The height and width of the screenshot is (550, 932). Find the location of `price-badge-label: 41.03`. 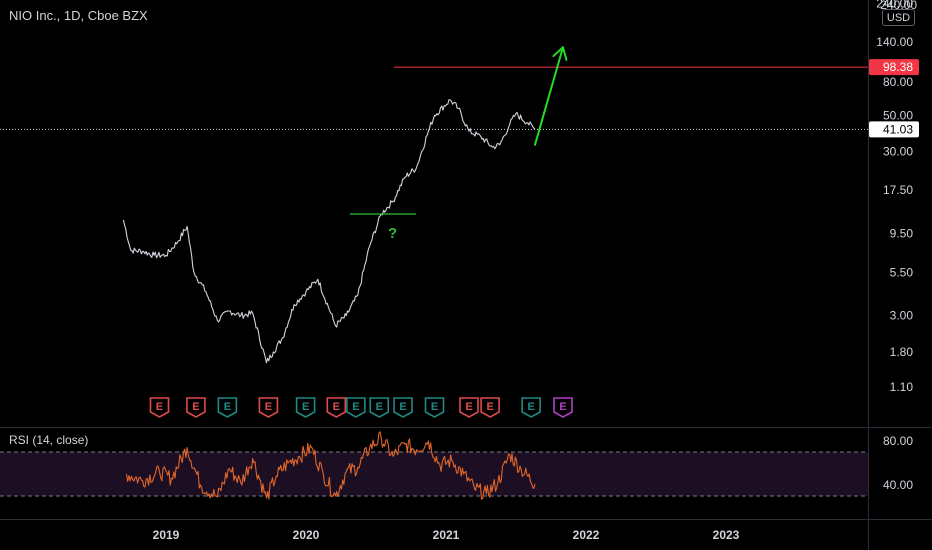

price-badge-label: 41.03 is located at coordinates (898, 129).